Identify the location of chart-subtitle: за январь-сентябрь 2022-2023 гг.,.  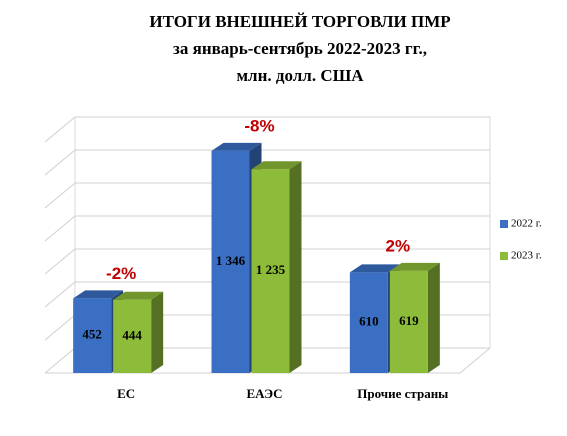
(300, 48).